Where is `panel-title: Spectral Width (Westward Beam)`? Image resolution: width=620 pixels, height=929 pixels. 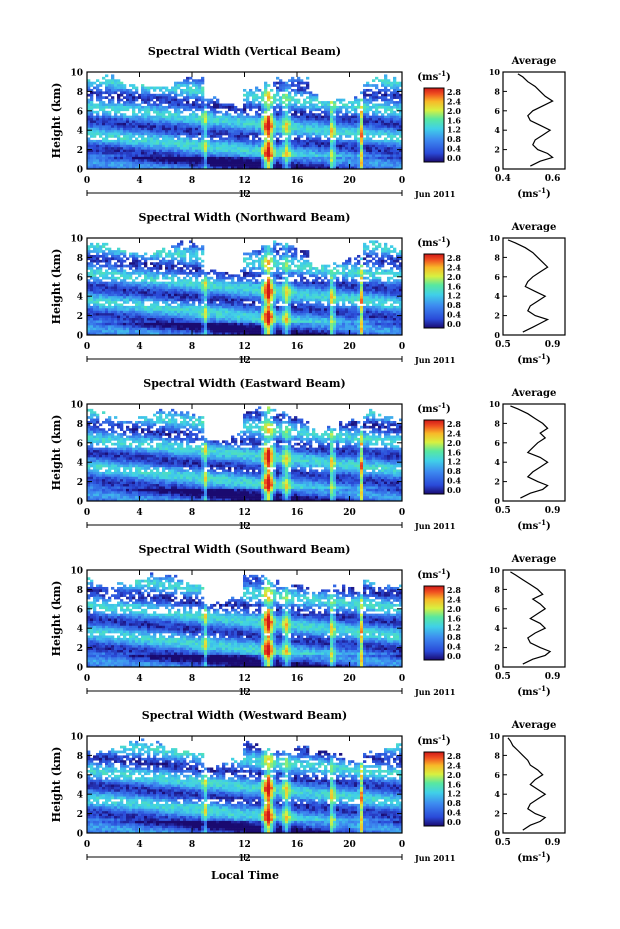 panel-title: Spectral Width (Westward Beam) is located at coordinates (244, 715).